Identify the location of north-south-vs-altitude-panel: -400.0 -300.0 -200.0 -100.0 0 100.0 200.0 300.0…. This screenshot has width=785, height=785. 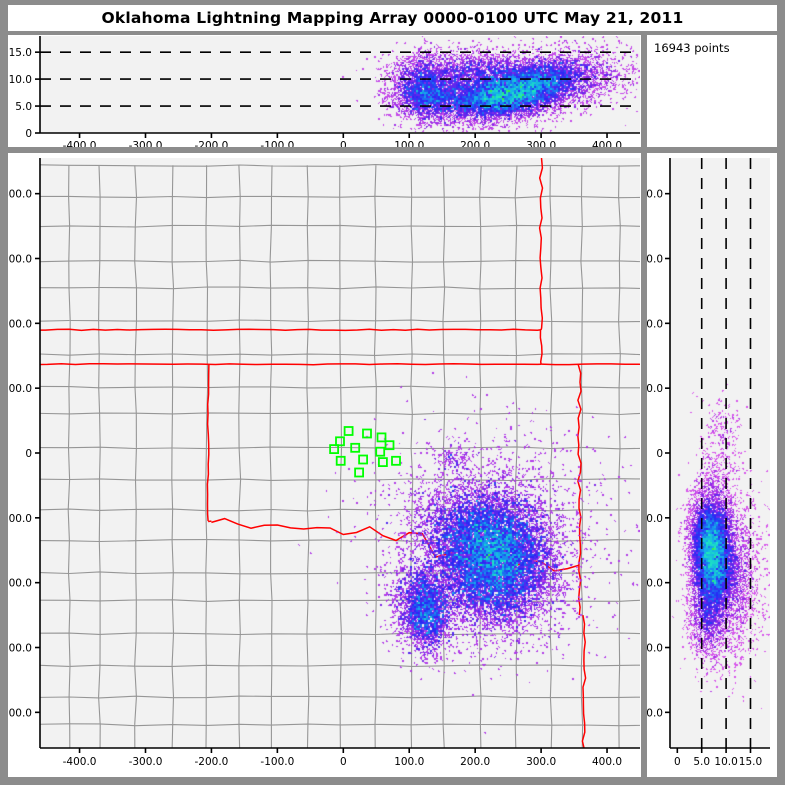
(712, 465).